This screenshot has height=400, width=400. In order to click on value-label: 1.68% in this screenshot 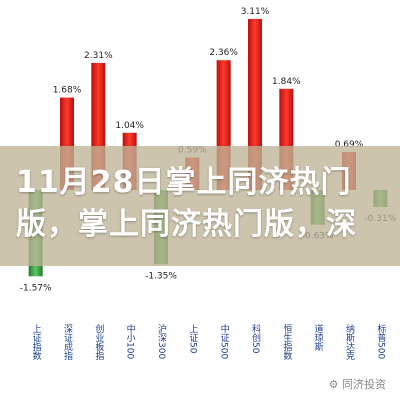, I will do `click(67, 91)`.